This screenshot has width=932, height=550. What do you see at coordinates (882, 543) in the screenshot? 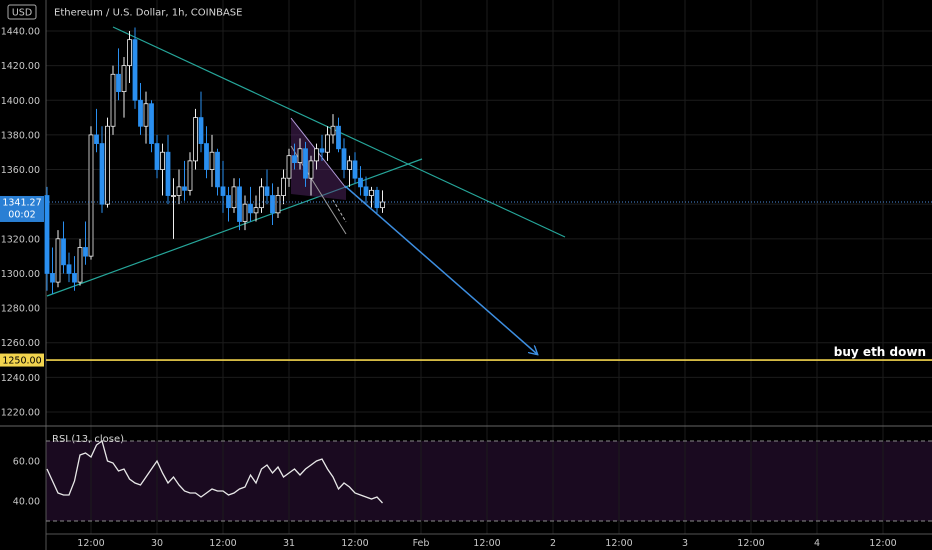
I see `time-tick-label-12: 12:00` at bounding box center [882, 543].